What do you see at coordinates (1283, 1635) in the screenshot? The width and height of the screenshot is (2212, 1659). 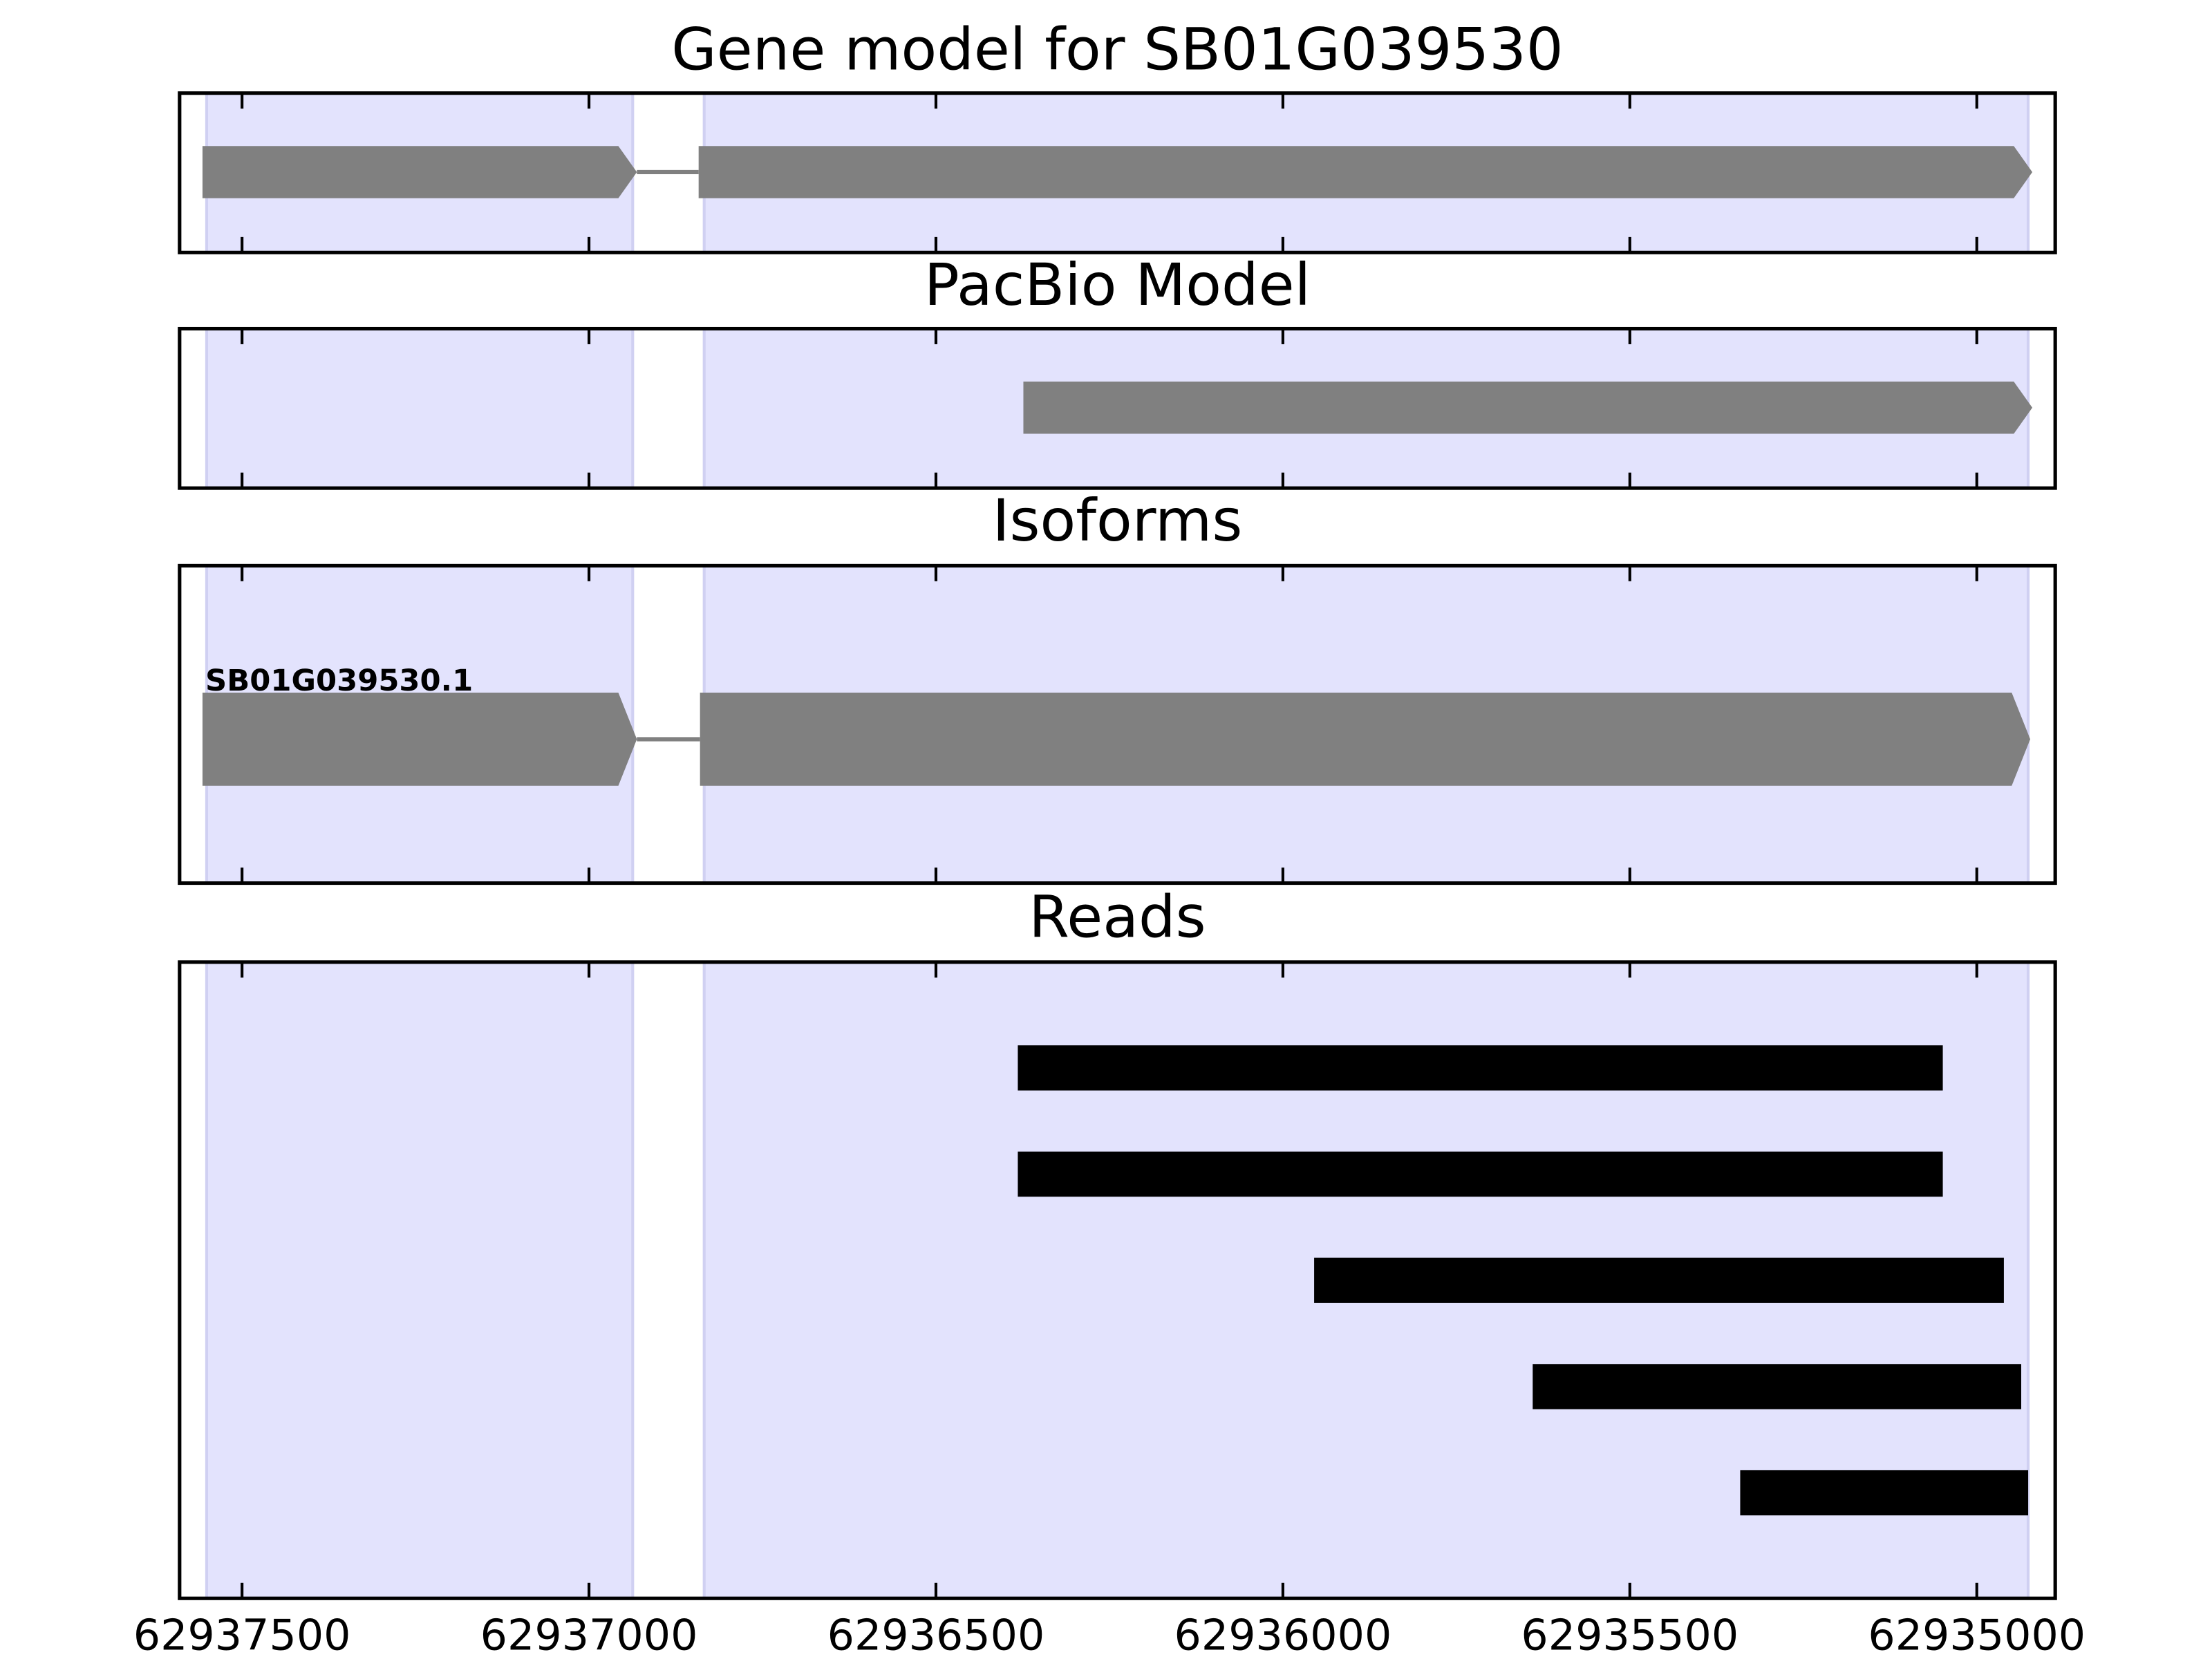 I see `x-tick-label: 62936000` at bounding box center [1283, 1635].